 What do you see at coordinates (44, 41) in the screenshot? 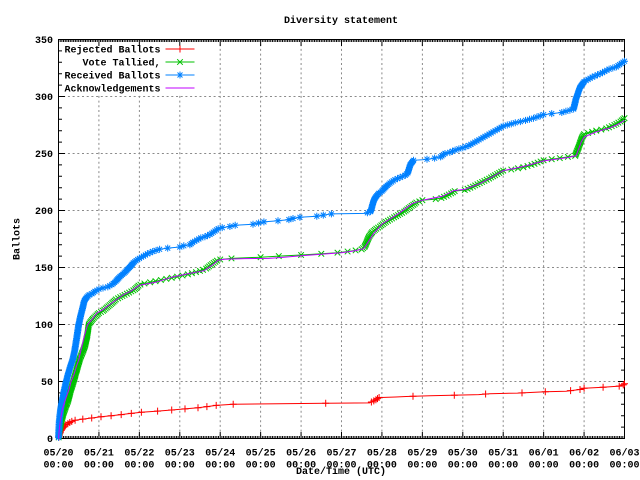
I see `svg-text: 350` at bounding box center [44, 41].